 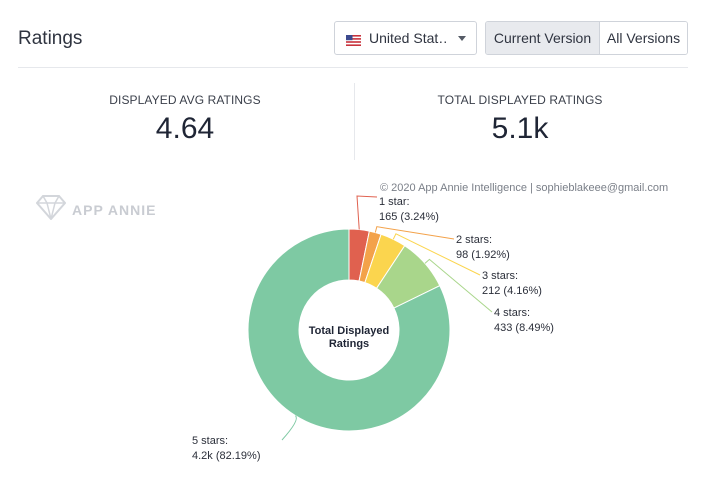 I want to click on all-versions-button: All Versions, so click(x=643, y=38).